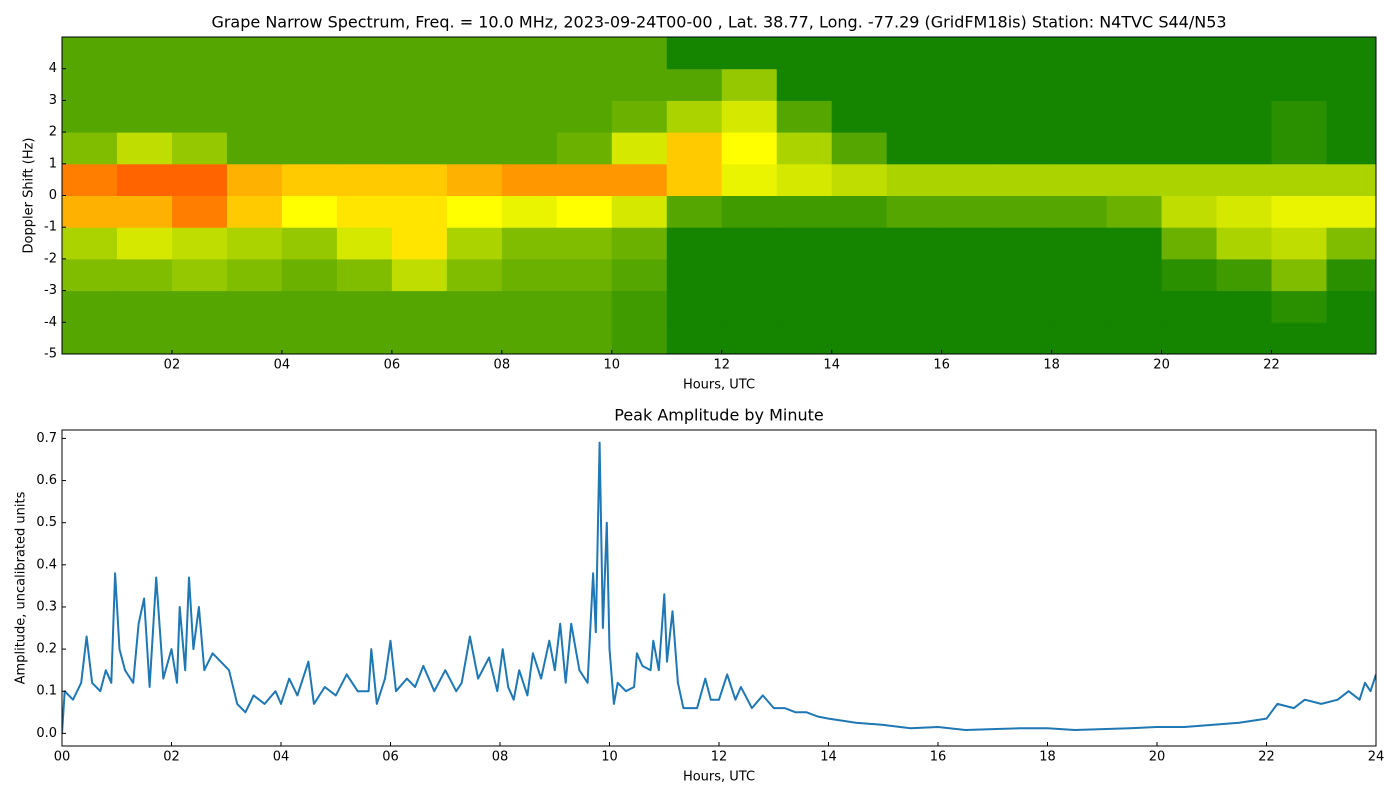 This screenshot has width=1400, height=800. What do you see at coordinates (721, 365) in the screenshot?
I see `x-tick-label: 12` at bounding box center [721, 365].